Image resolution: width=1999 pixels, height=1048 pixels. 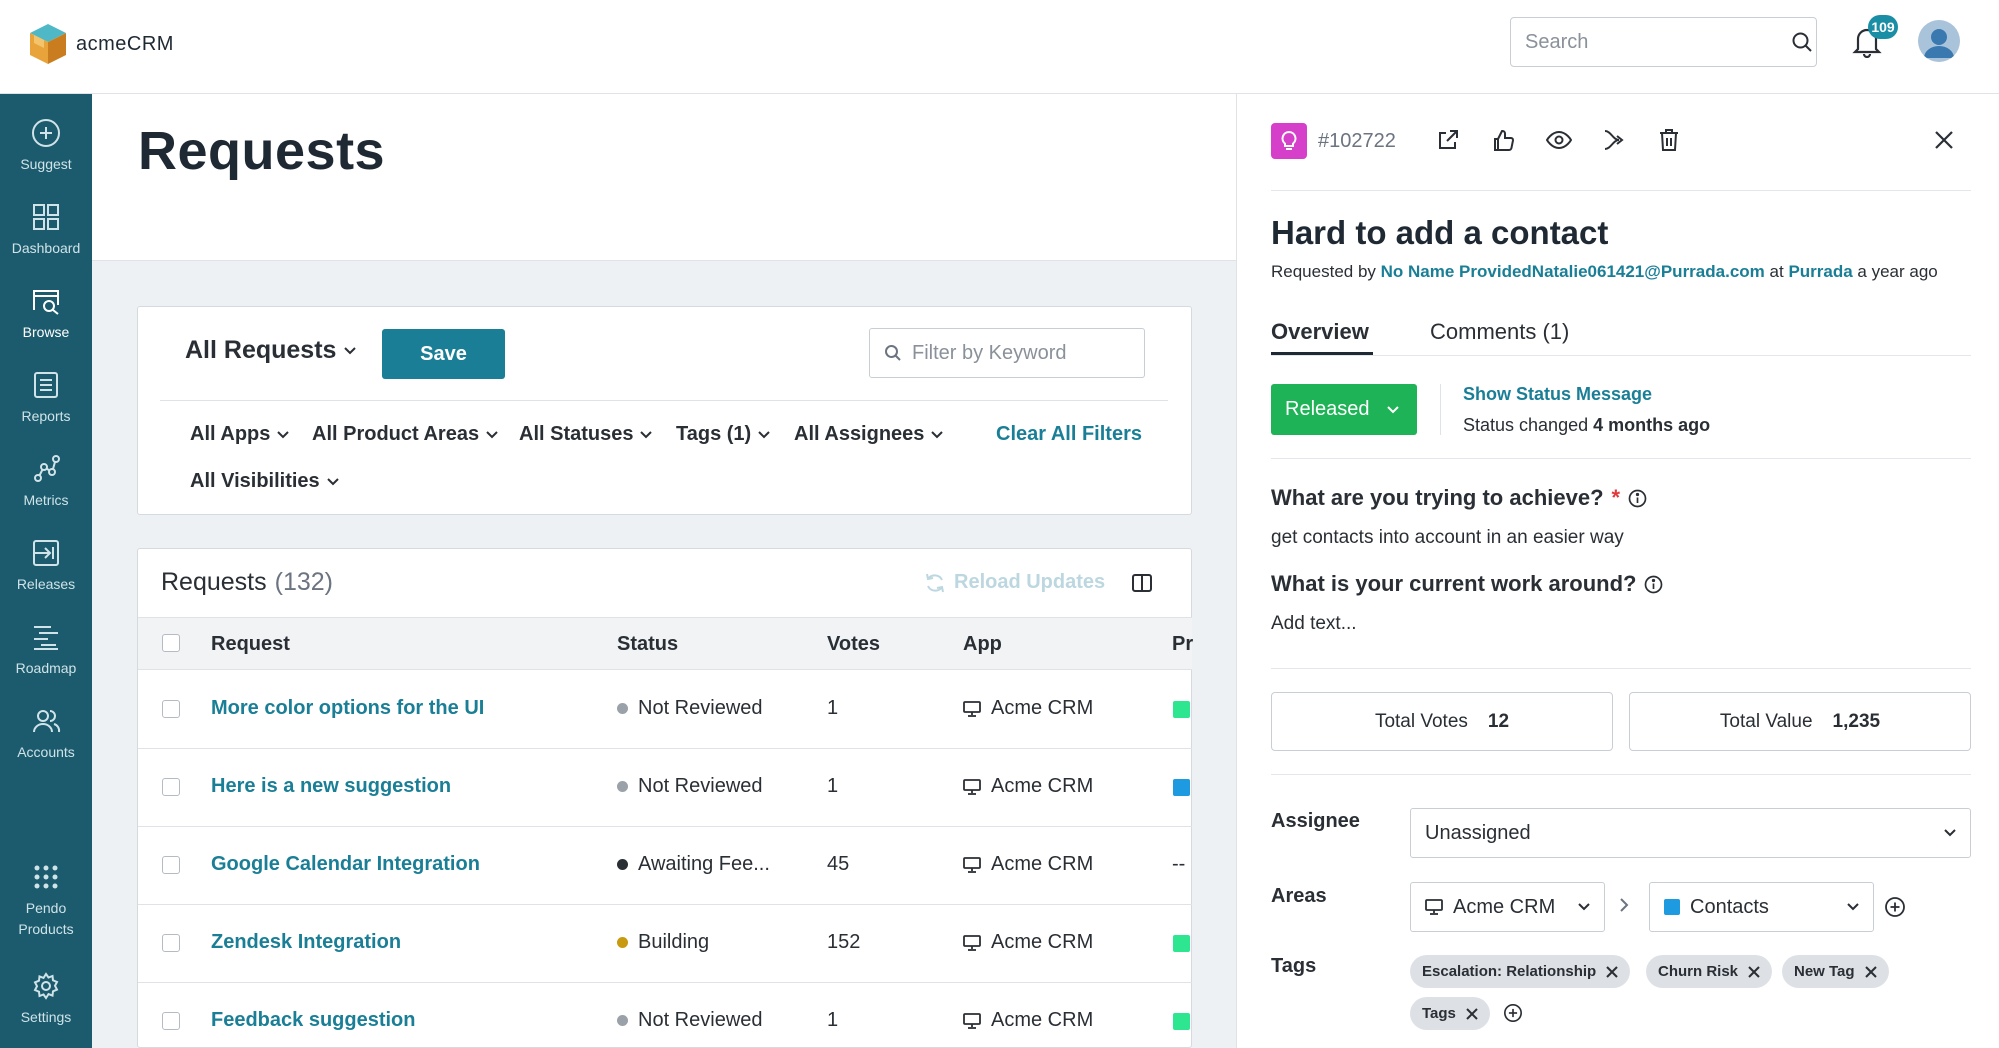 I want to click on sidebar-item-dashboard: Dashboard, so click(x=46, y=230).